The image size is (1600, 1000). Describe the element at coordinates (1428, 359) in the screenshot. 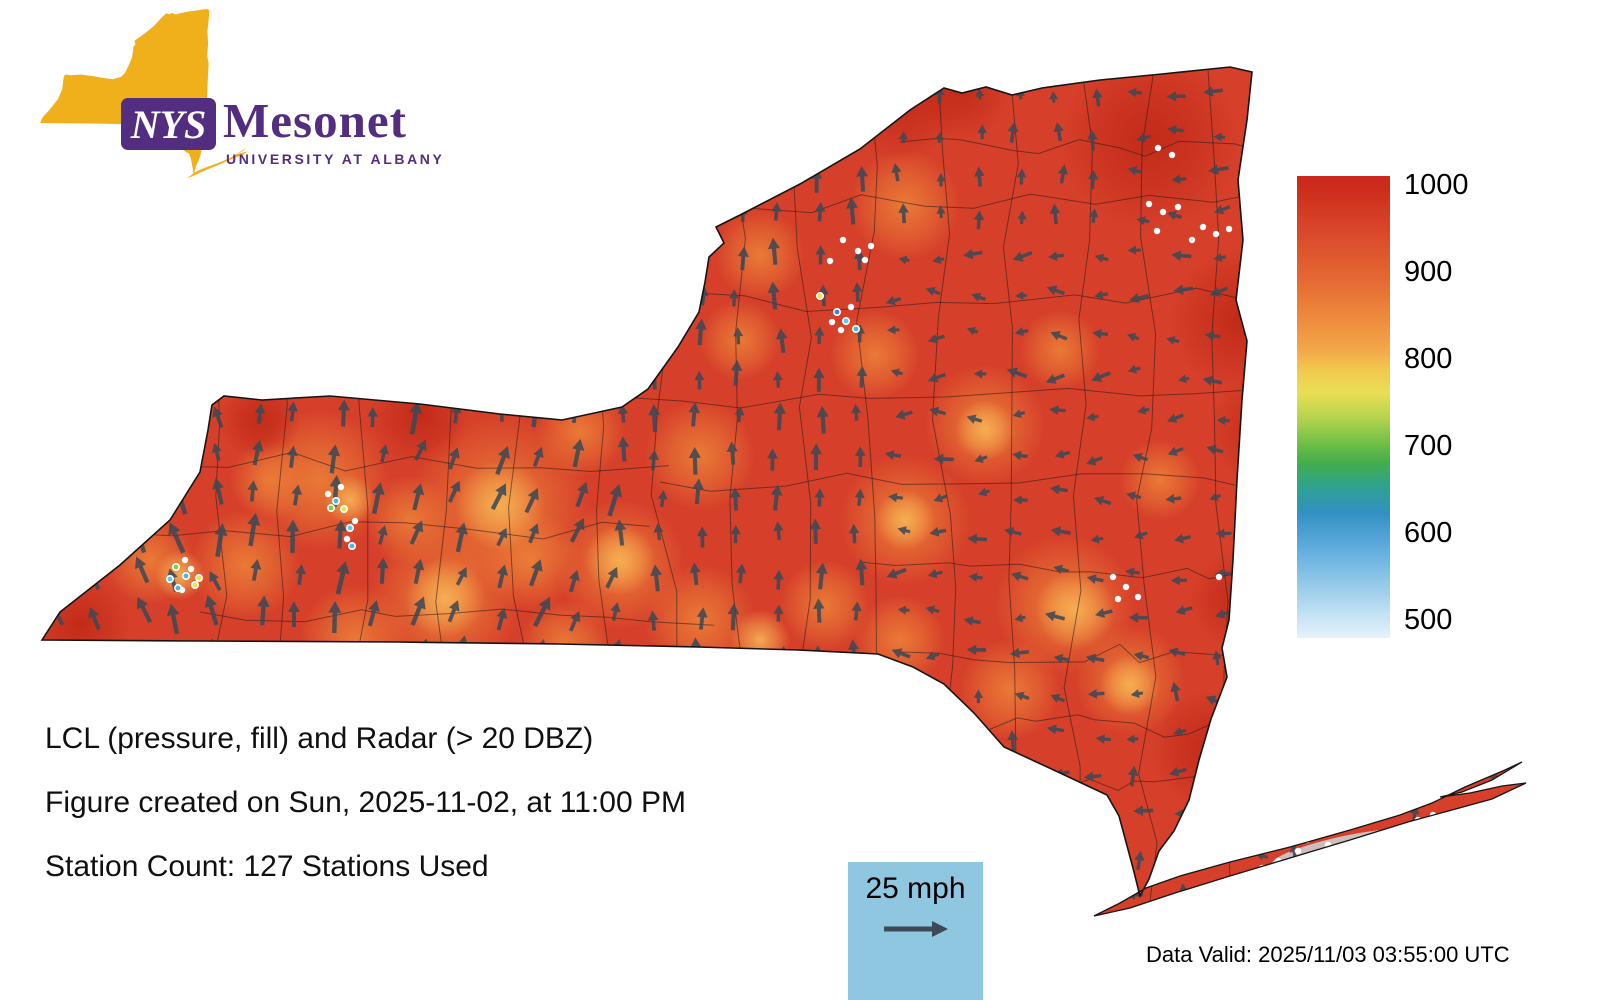

I see `colorbar-tick: 800` at that location.